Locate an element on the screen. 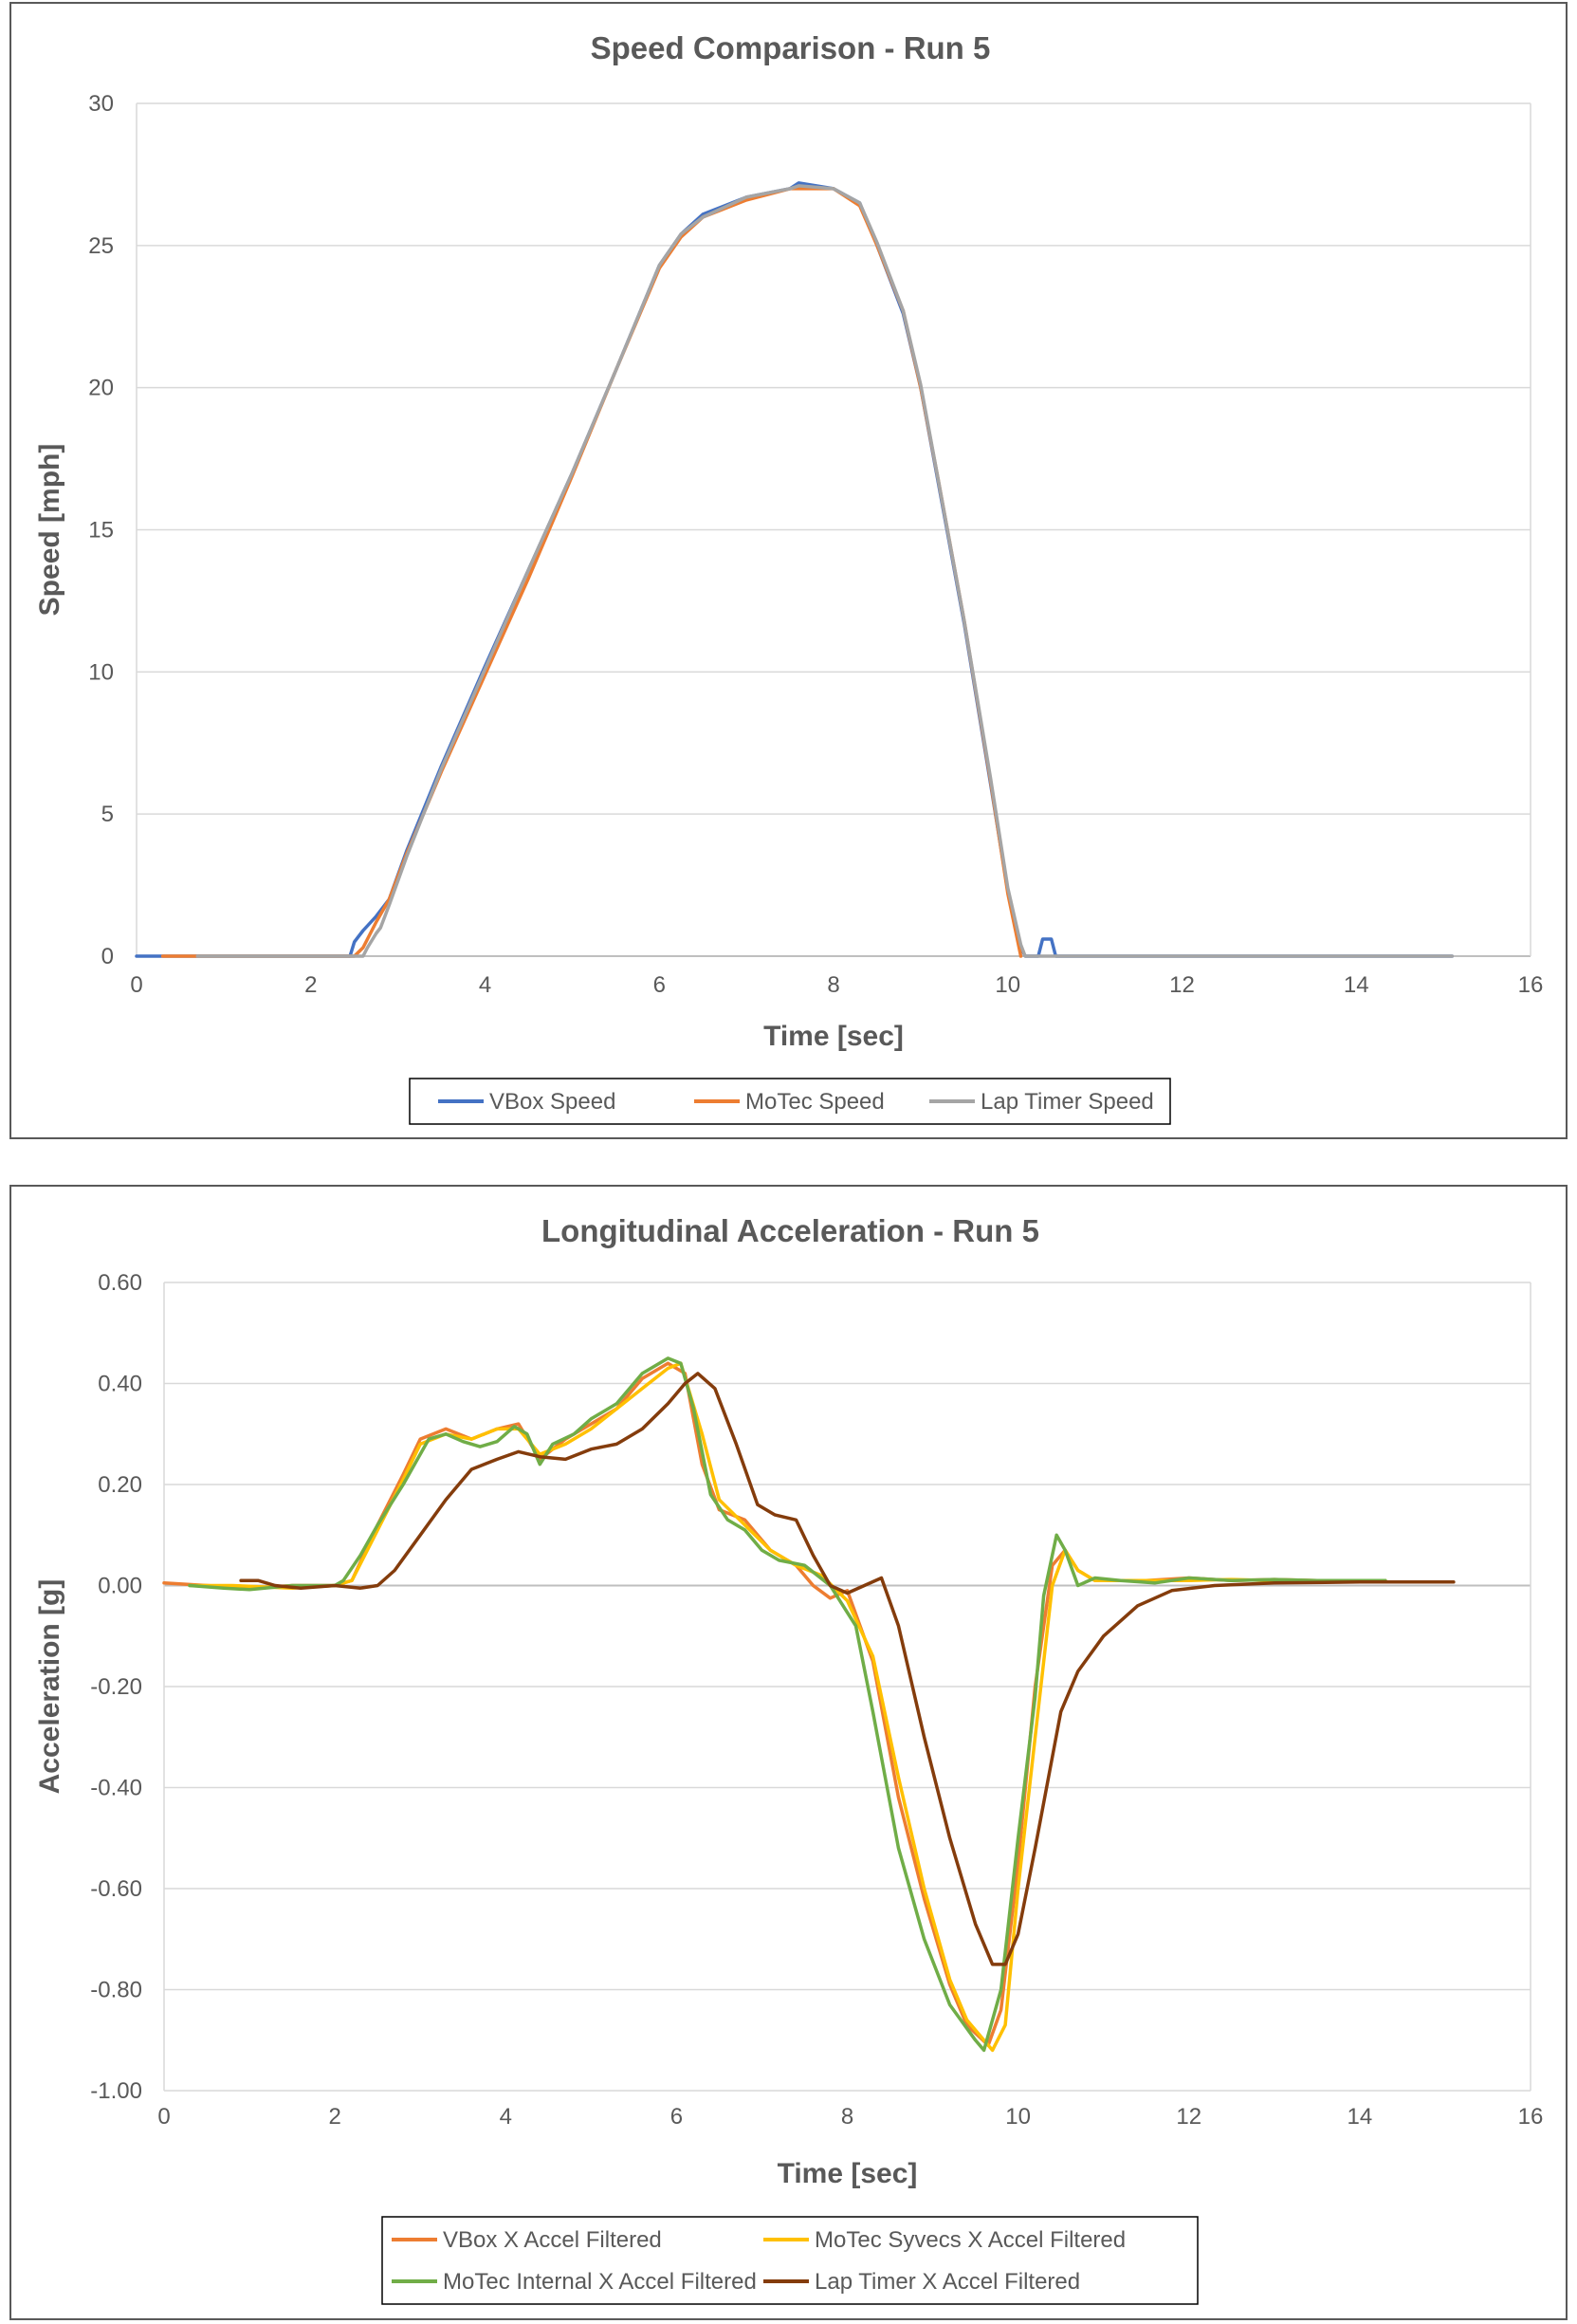 The height and width of the screenshot is (2324, 1577). y-tick-label: 0.40 is located at coordinates (120, 1384).